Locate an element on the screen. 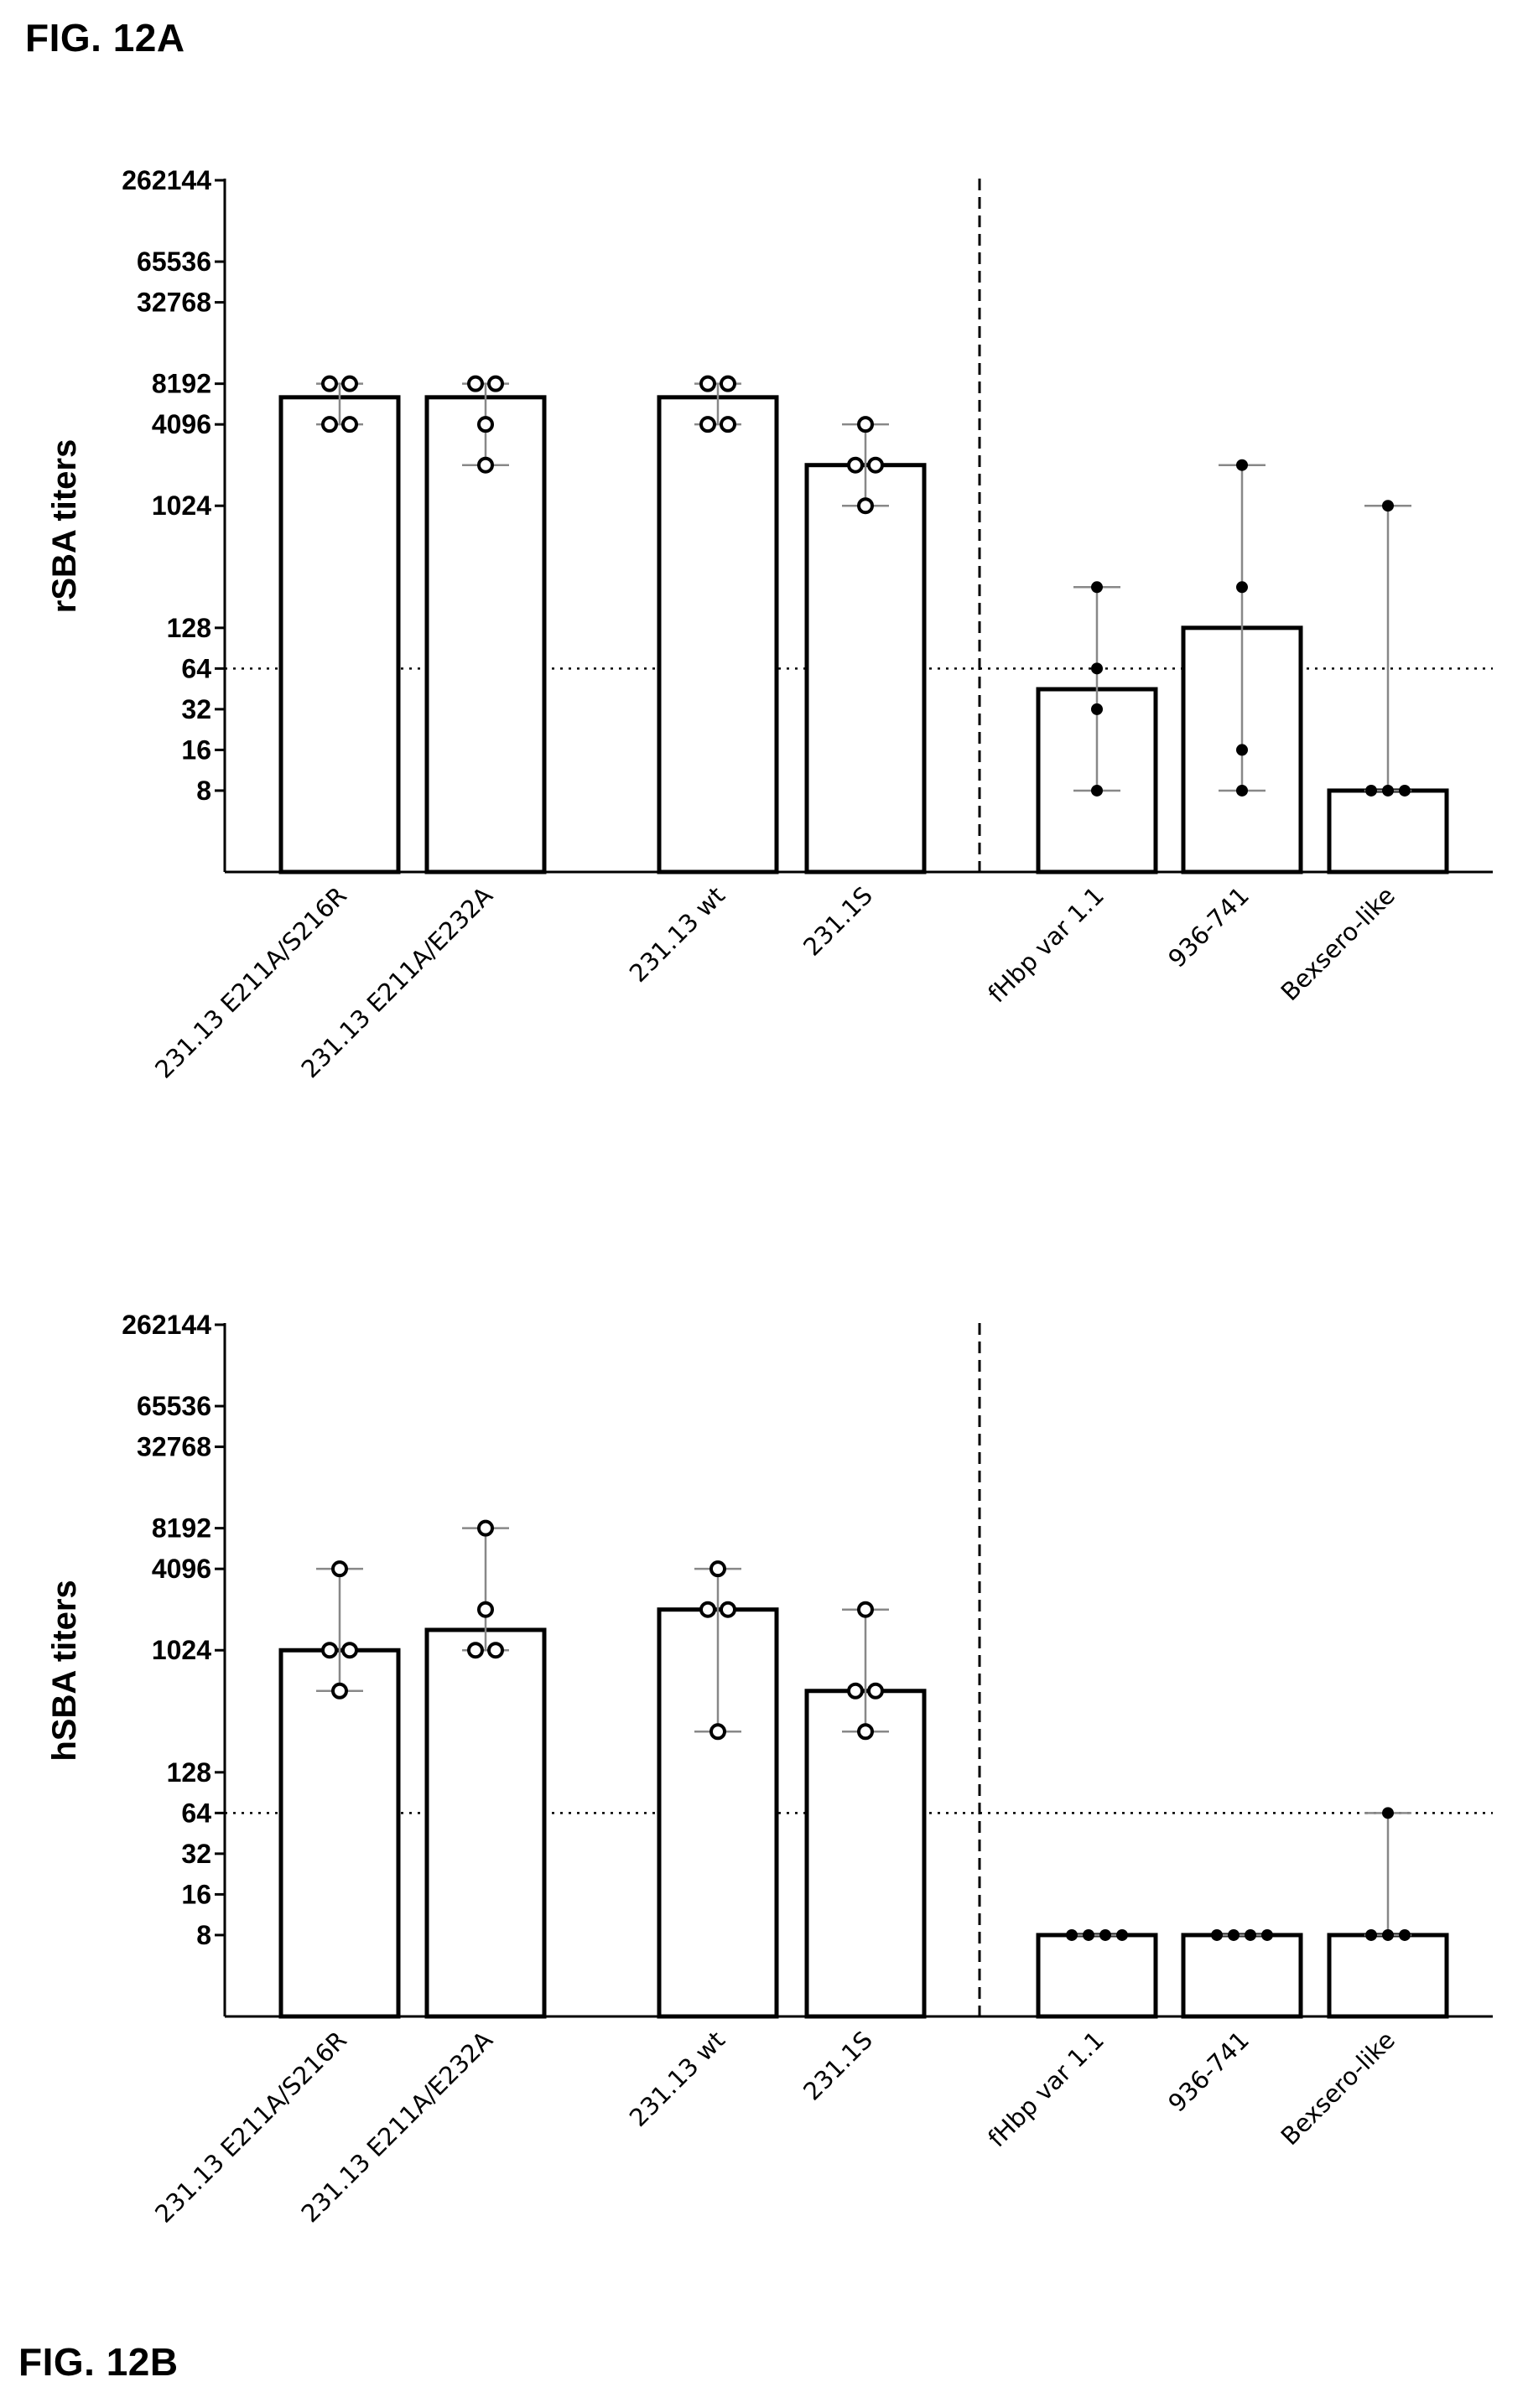  y-axis-title: rSBA titers is located at coordinates (64, 526).